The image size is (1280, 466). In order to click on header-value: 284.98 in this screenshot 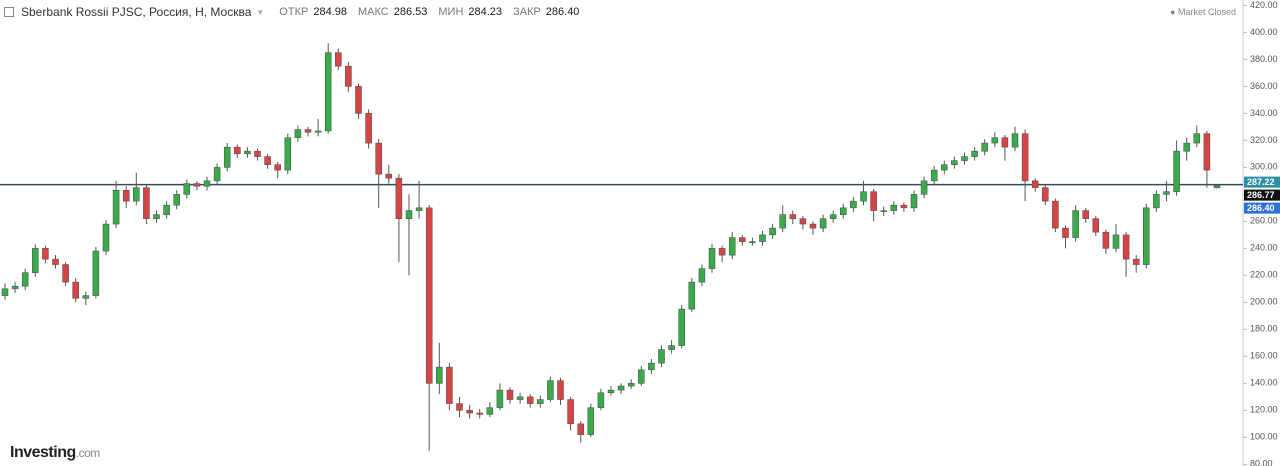, I will do `click(330, 12)`.